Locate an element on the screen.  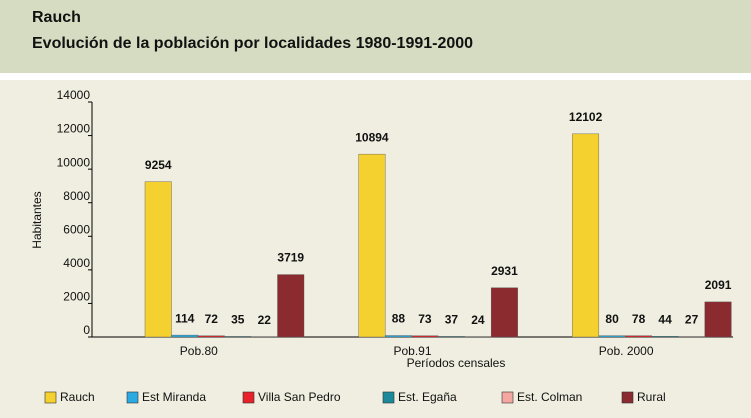
legend-label: Rauch is located at coordinates (77, 397).